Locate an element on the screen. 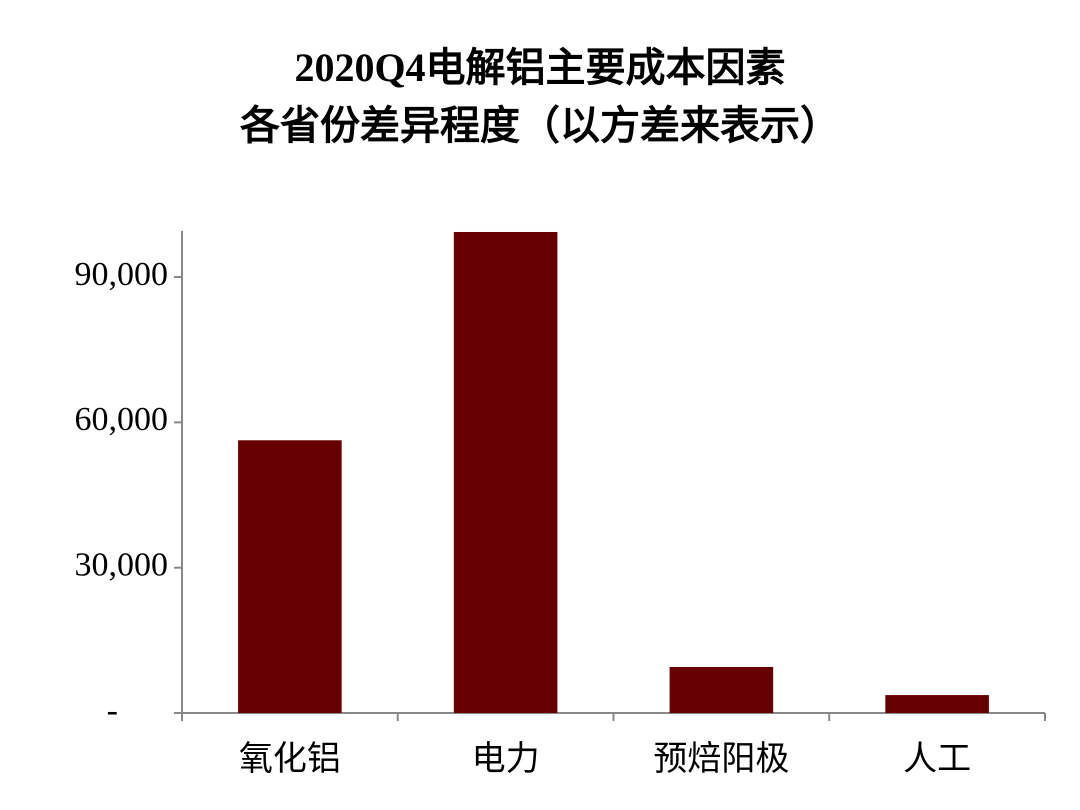  y-tick-label: 30,000 is located at coordinates (122, 564).